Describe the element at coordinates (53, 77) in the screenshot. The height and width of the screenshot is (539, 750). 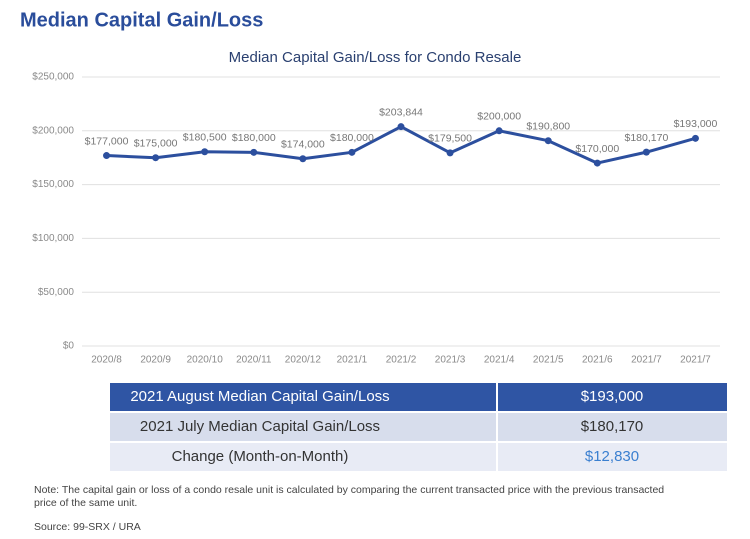
I see `y-tick-label: $250,000` at that location.